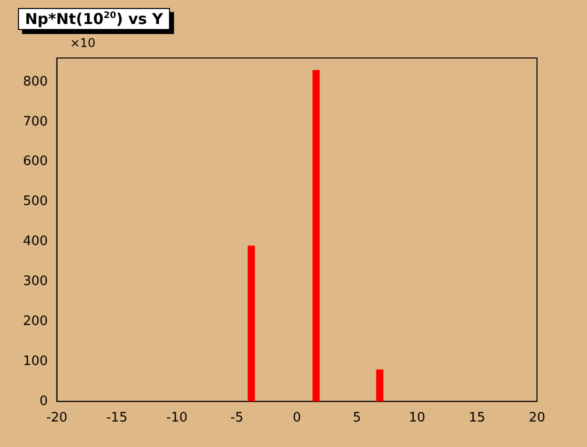 The image size is (587, 447). What do you see at coordinates (35, 321) in the screenshot?
I see `y-tick-label: 200` at bounding box center [35, 321].